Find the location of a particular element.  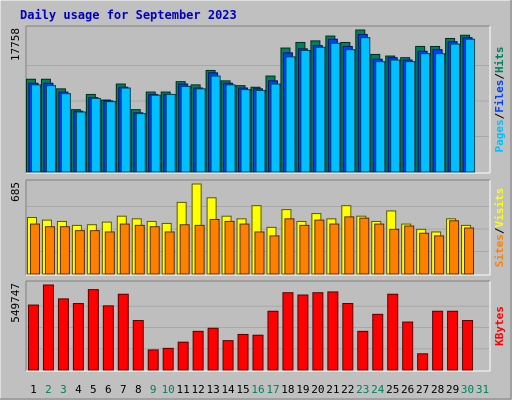

x-tick-label: 7 is located at coordinates (123, 389).